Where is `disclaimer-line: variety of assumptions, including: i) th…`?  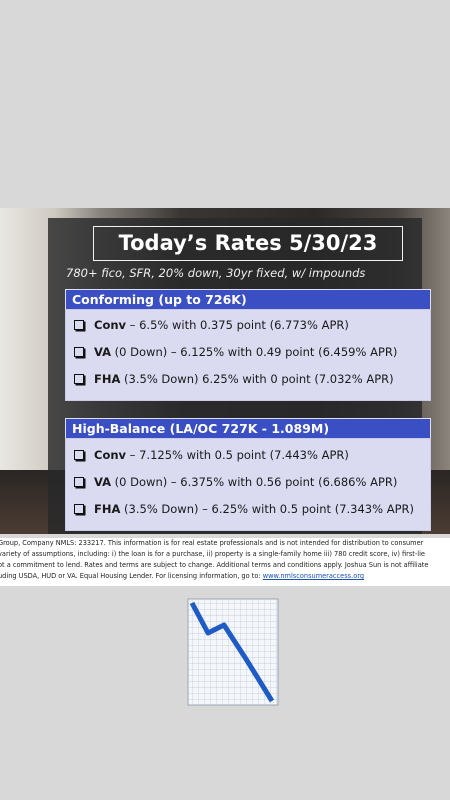 disclaimer-line: variety of assumptions, including: i) th… is located at coordinates (212, 554).